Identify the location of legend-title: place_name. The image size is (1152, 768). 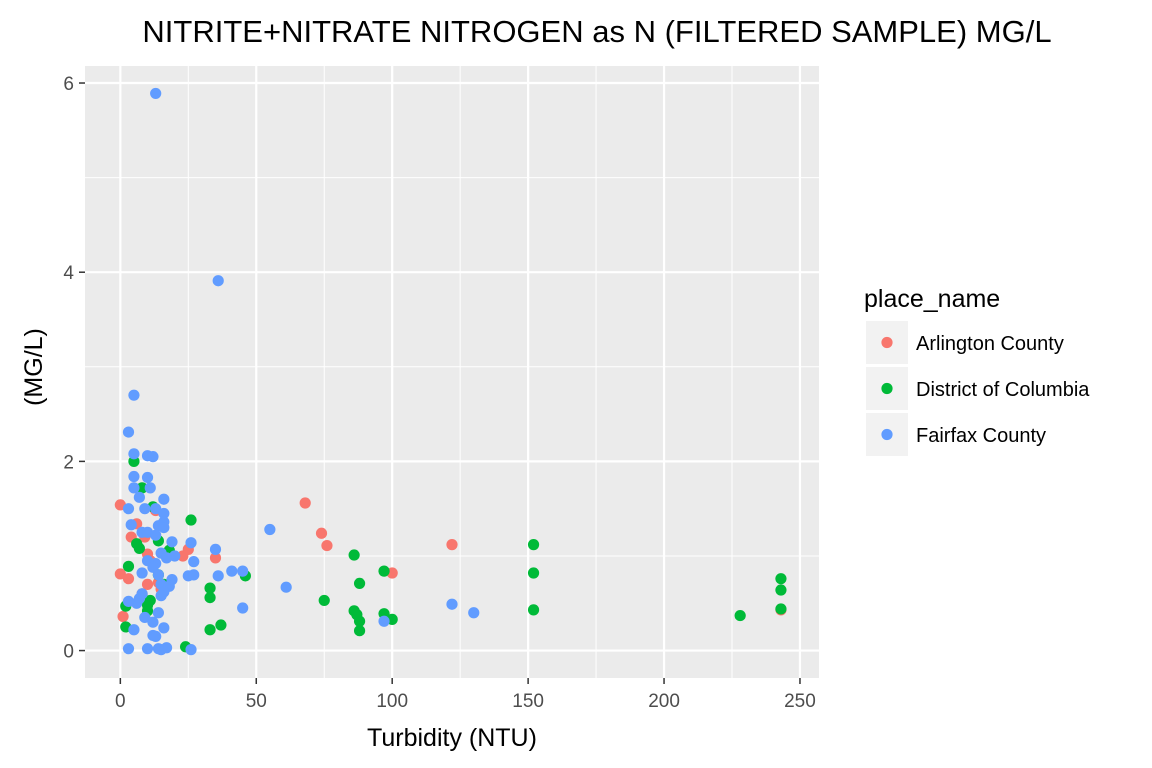
(932, 299).